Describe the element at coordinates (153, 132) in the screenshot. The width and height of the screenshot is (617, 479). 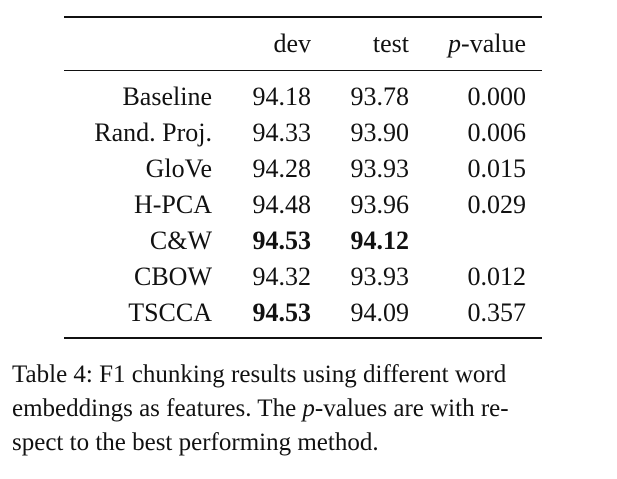
I see `row-method: Rand. Proj.` at that location.